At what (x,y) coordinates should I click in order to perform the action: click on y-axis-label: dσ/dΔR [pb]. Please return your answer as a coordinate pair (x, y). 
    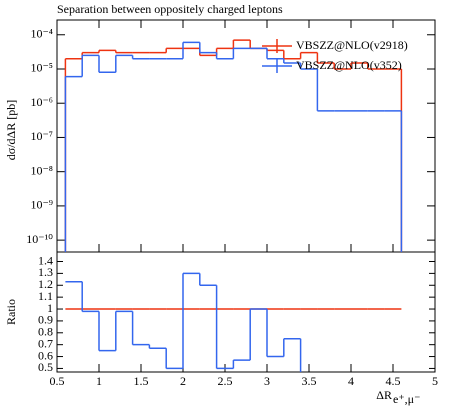
    Looking at the image, I should click on (11, 130).